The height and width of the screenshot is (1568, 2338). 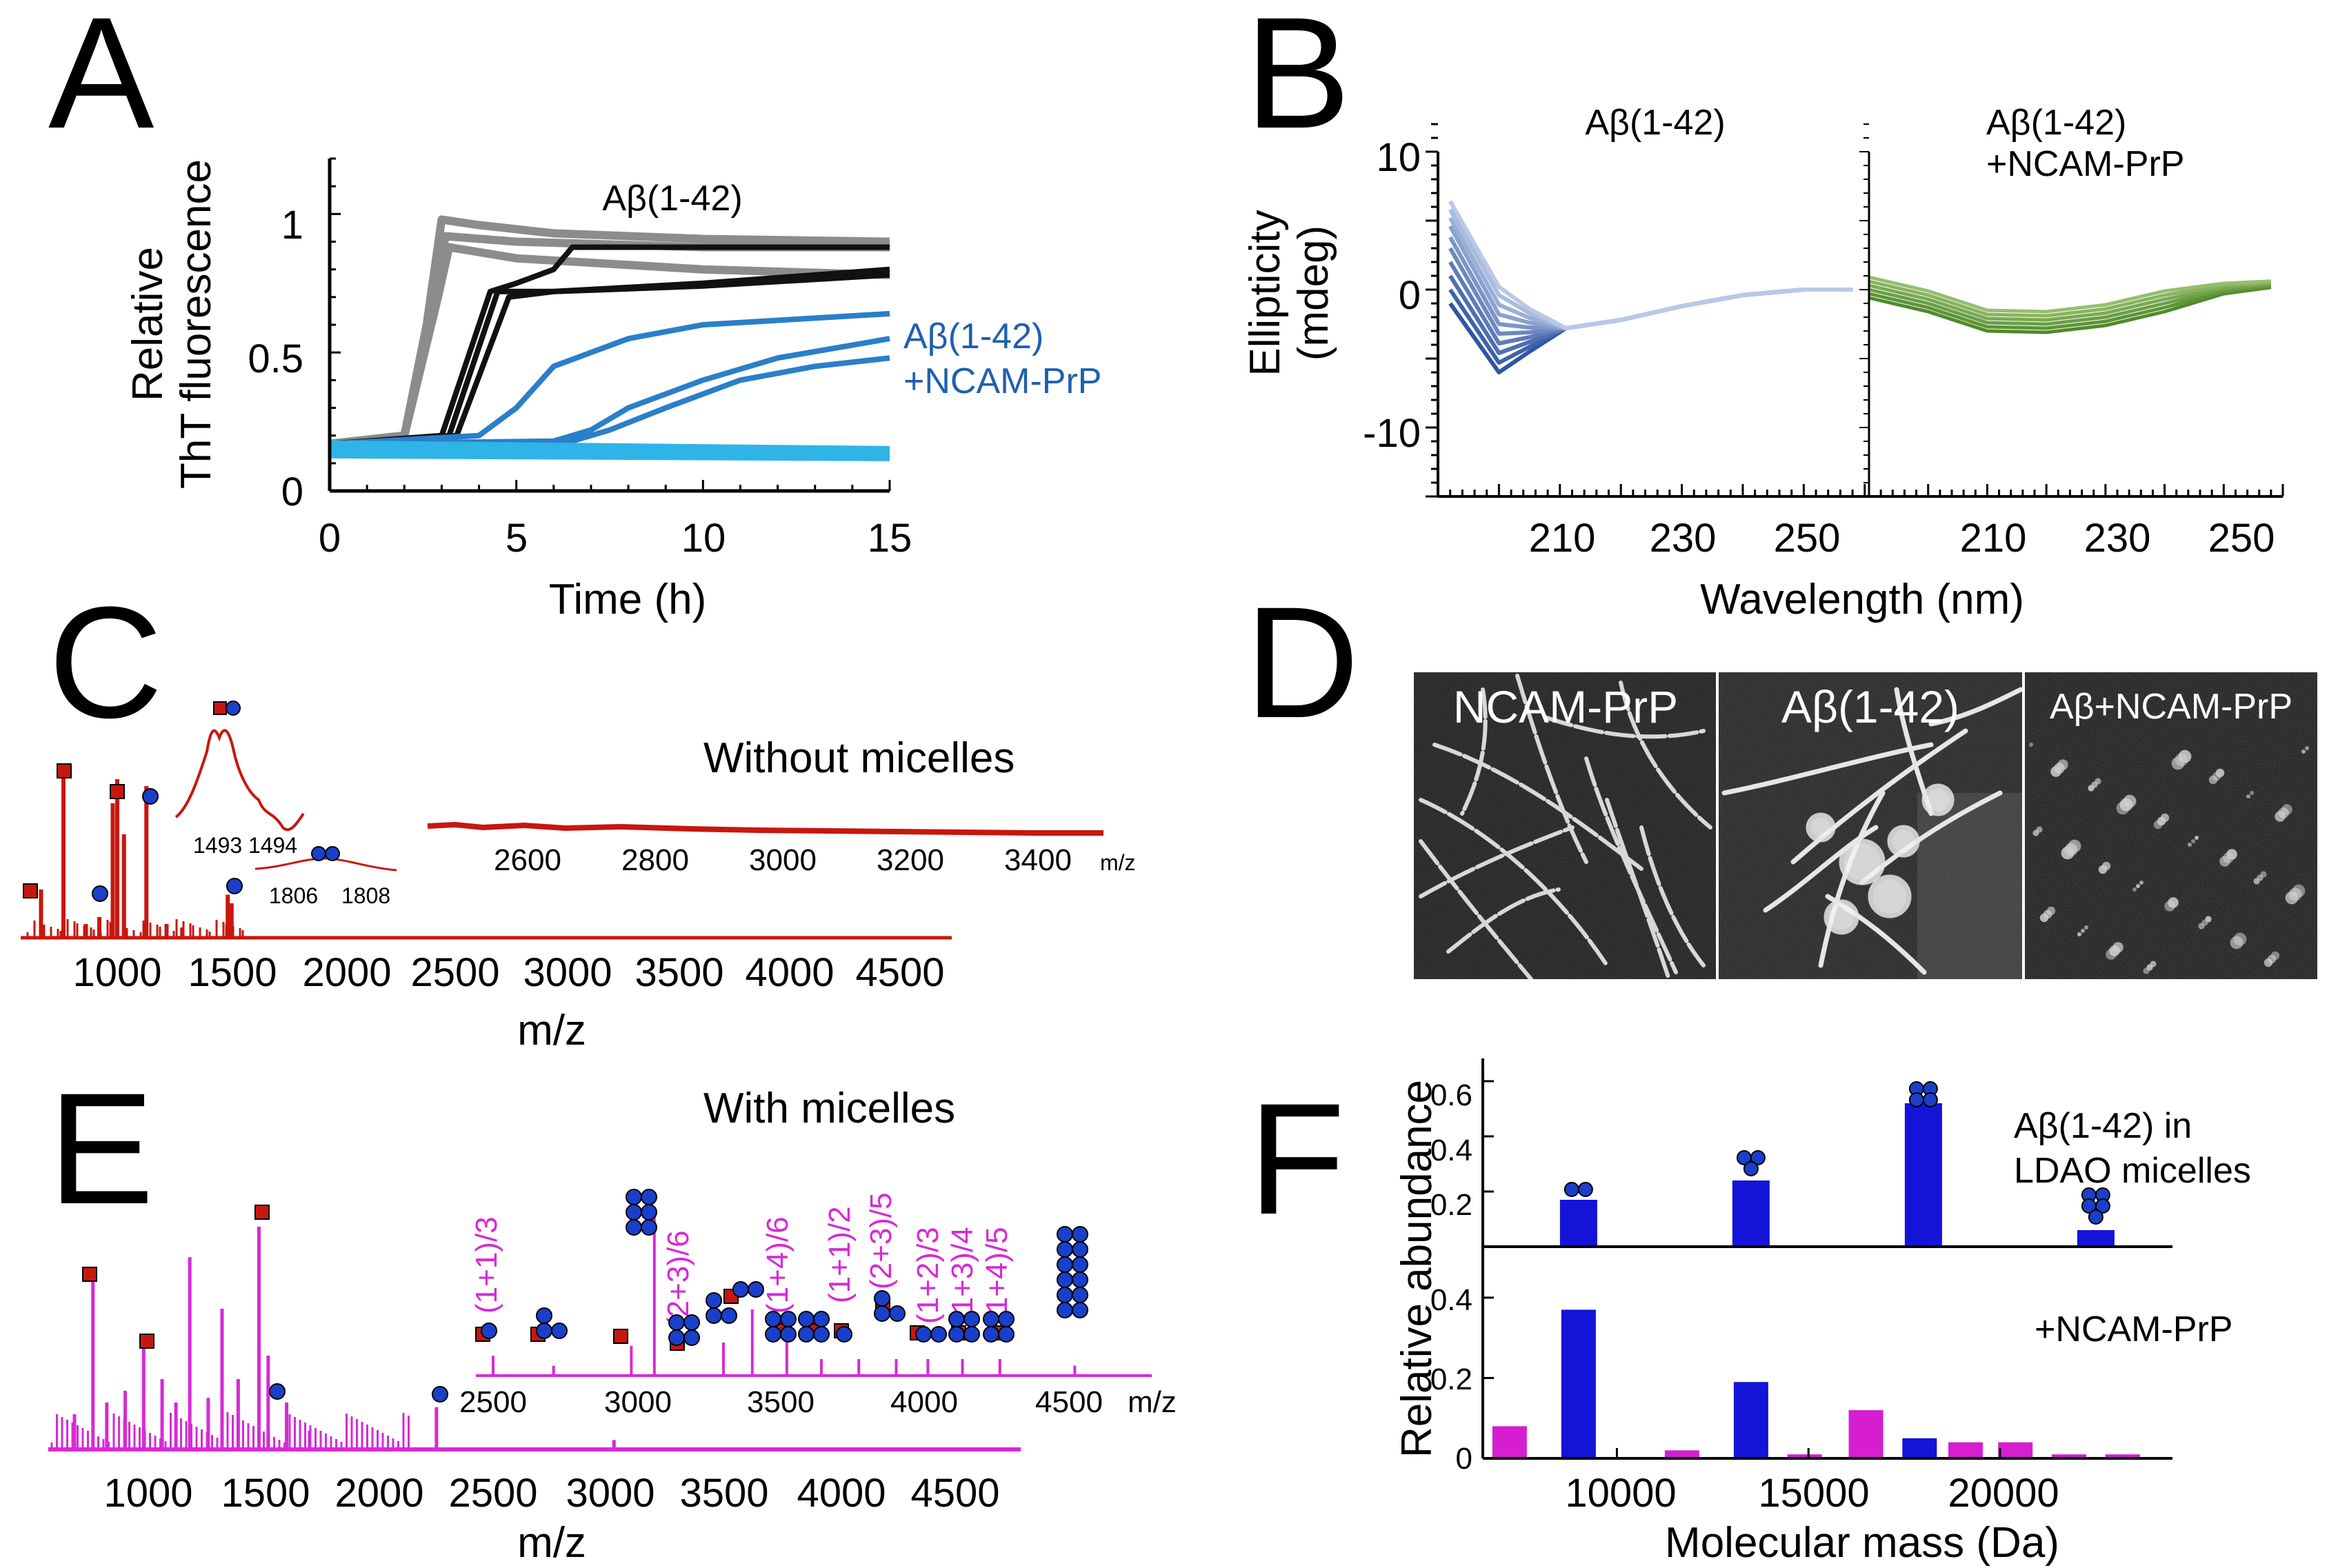 What do you see at coordinates (672, 199) in the screenshot?
I see `a-annotation-abeta: Aβ(1-42)` at bounding box center [672, 199].